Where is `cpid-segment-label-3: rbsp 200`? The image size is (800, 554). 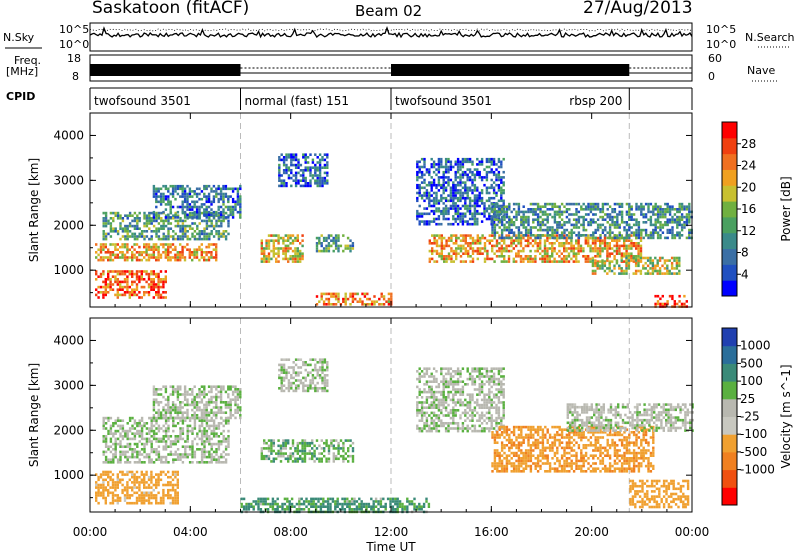 cpid-segment-label-3: rbsp 200 is located at coordinates (595, 101).